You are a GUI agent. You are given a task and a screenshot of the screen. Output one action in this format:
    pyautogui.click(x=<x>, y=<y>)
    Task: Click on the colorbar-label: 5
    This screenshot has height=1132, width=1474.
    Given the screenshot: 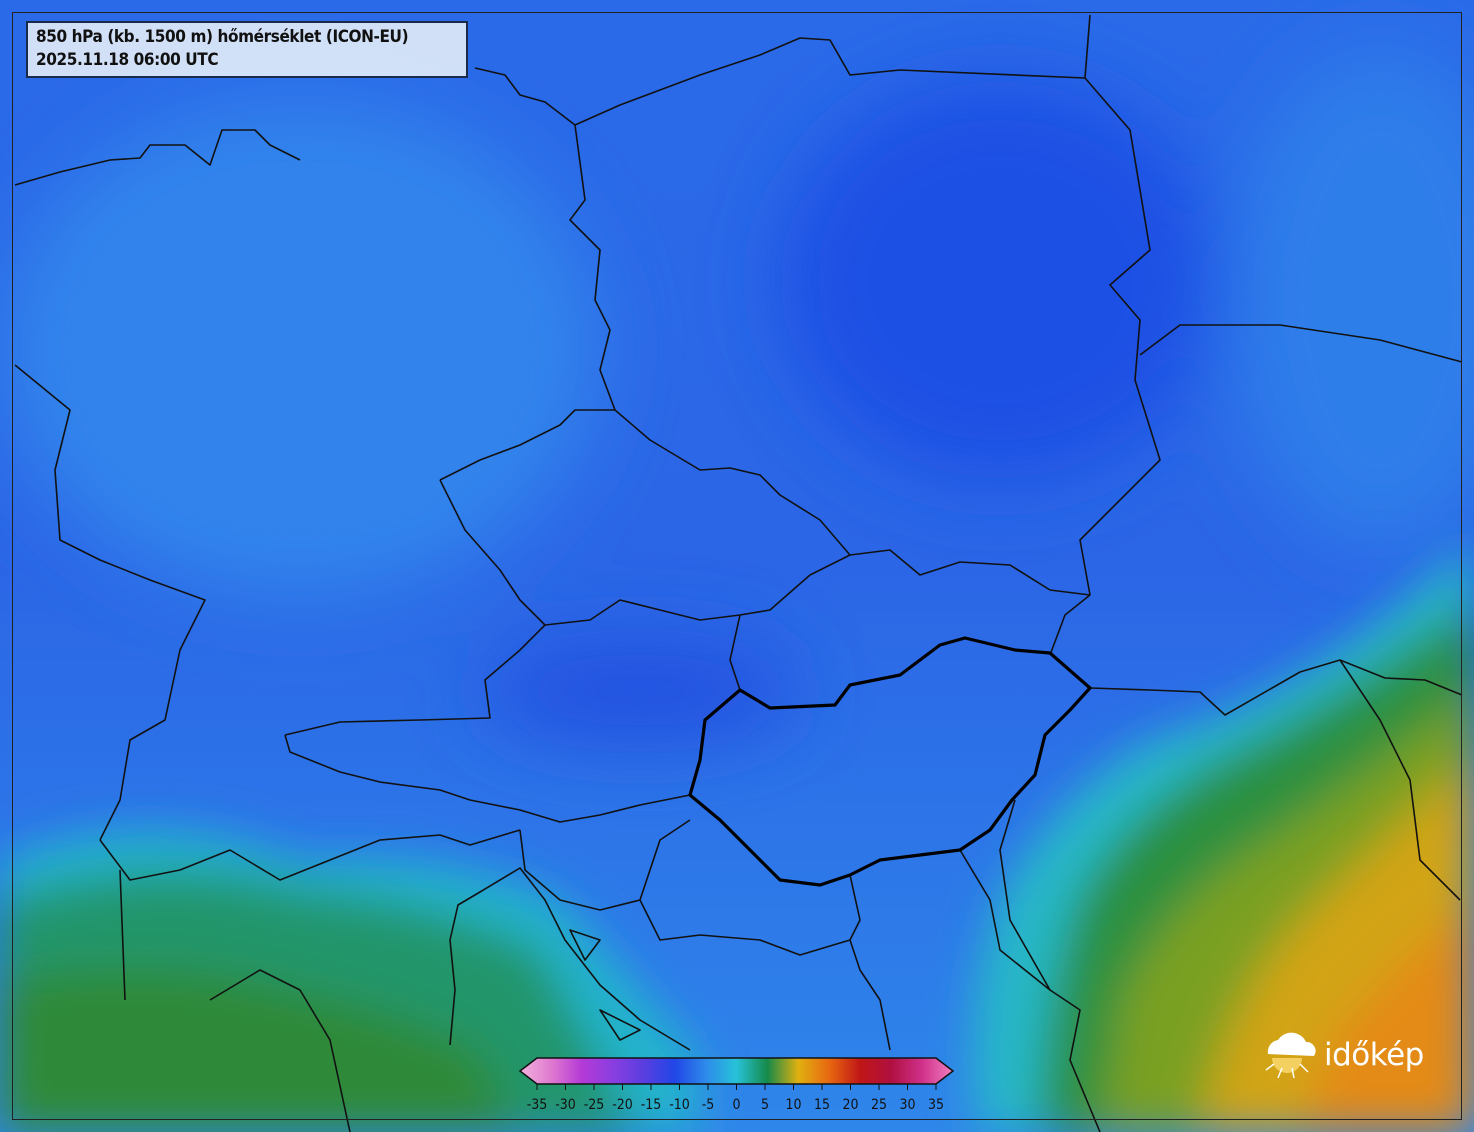 What is the action you would take?
    pyautogui.click(x=765, y=1105)
    